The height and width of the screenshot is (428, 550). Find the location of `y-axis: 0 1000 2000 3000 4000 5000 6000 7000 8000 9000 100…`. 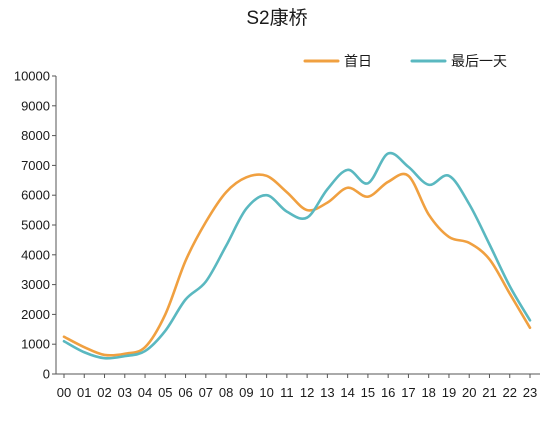

y-axis: 0 1000 2000 3000 4000 5000 6000 7000 8000 9000 100… is located at coordinates (35, 225).